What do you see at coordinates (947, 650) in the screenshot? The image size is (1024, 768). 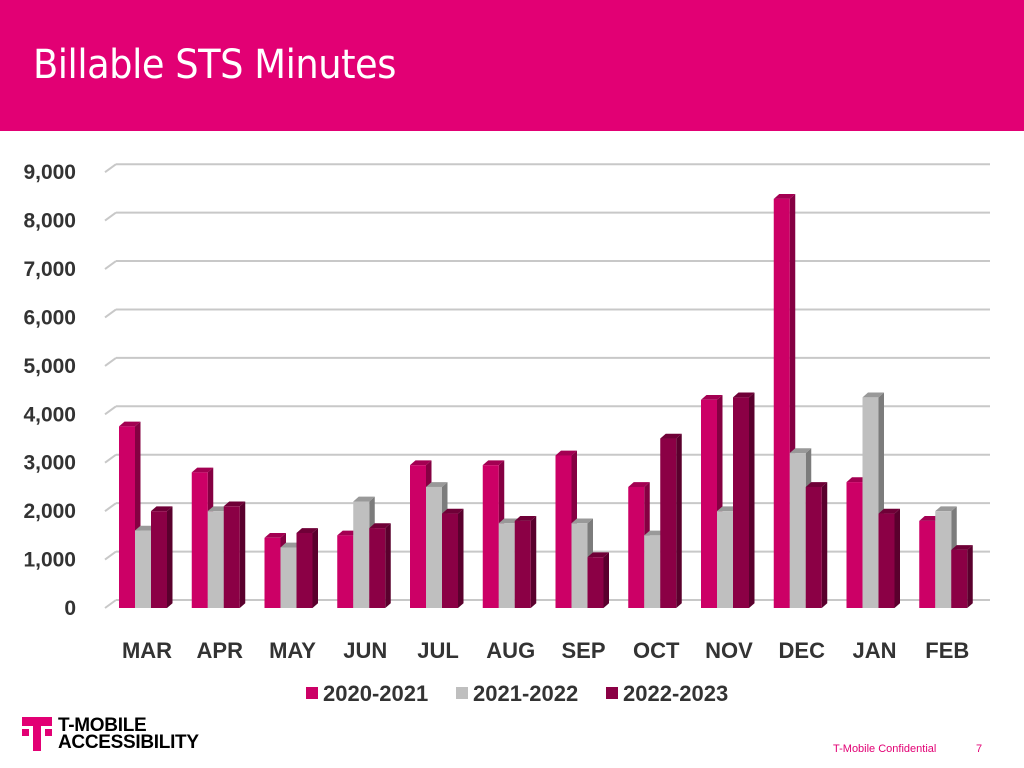 I see `x-tick-label: FEB` at bounding box center [947, 650].